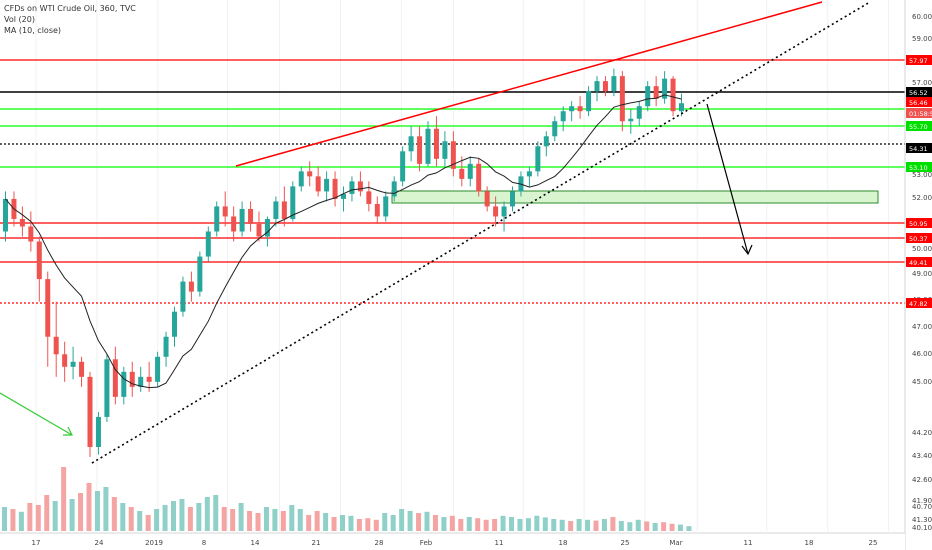 This screenshot has height=550, width=932. What do you see at coordinates (99, 543) in the screenshot?
I see `x-tick-label: 24` at bounding box center [99, 543].